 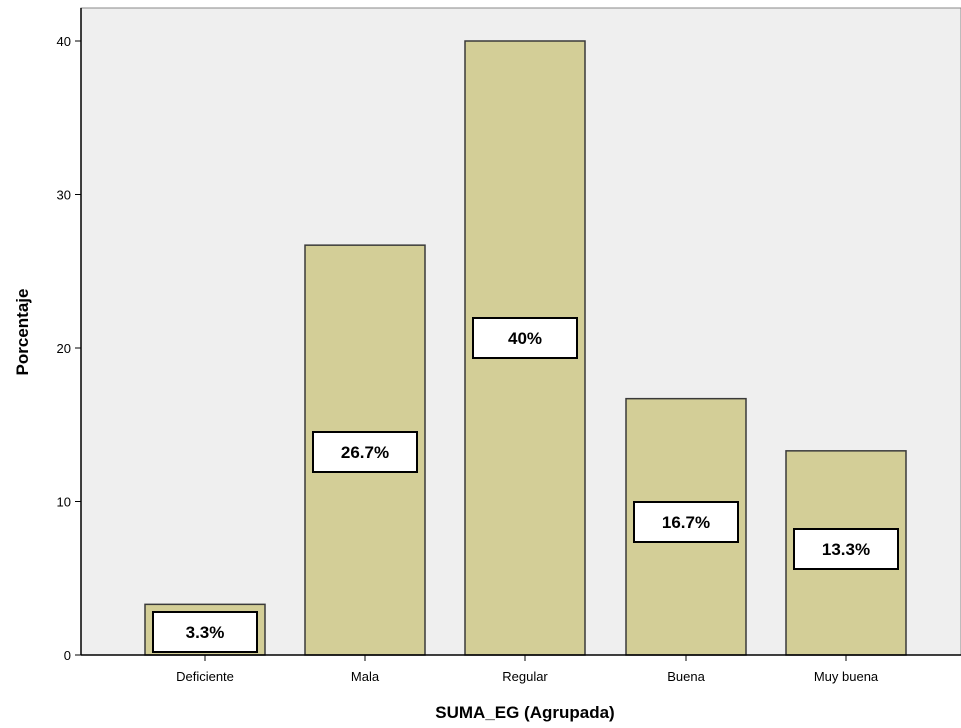 What do you see at coordinates (686, 676) in the screenshot?
I see `x-tick-label: Buena` at bounding box center [686, 676].